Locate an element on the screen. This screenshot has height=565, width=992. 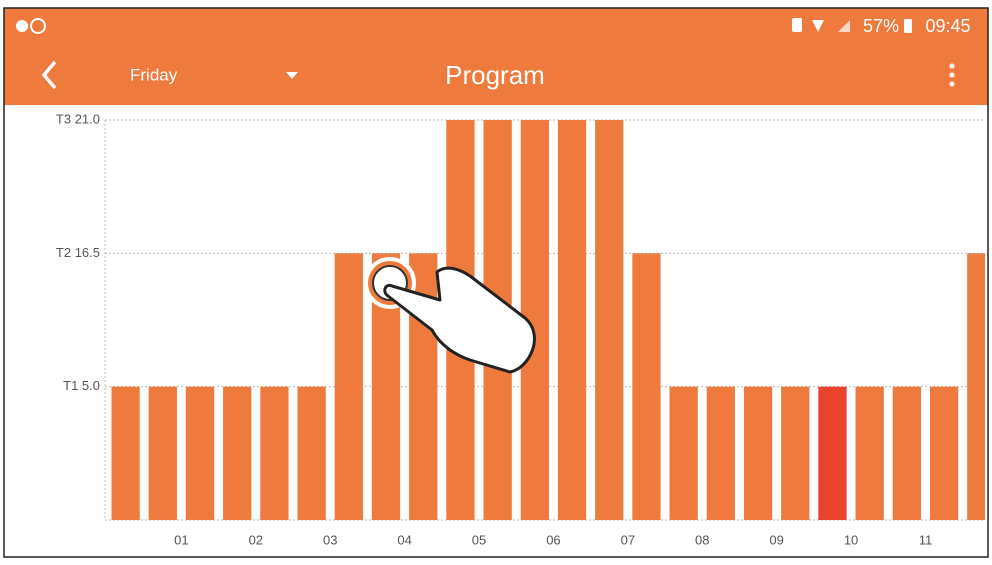
screen-title: Program is located at coordinates (495, 75).